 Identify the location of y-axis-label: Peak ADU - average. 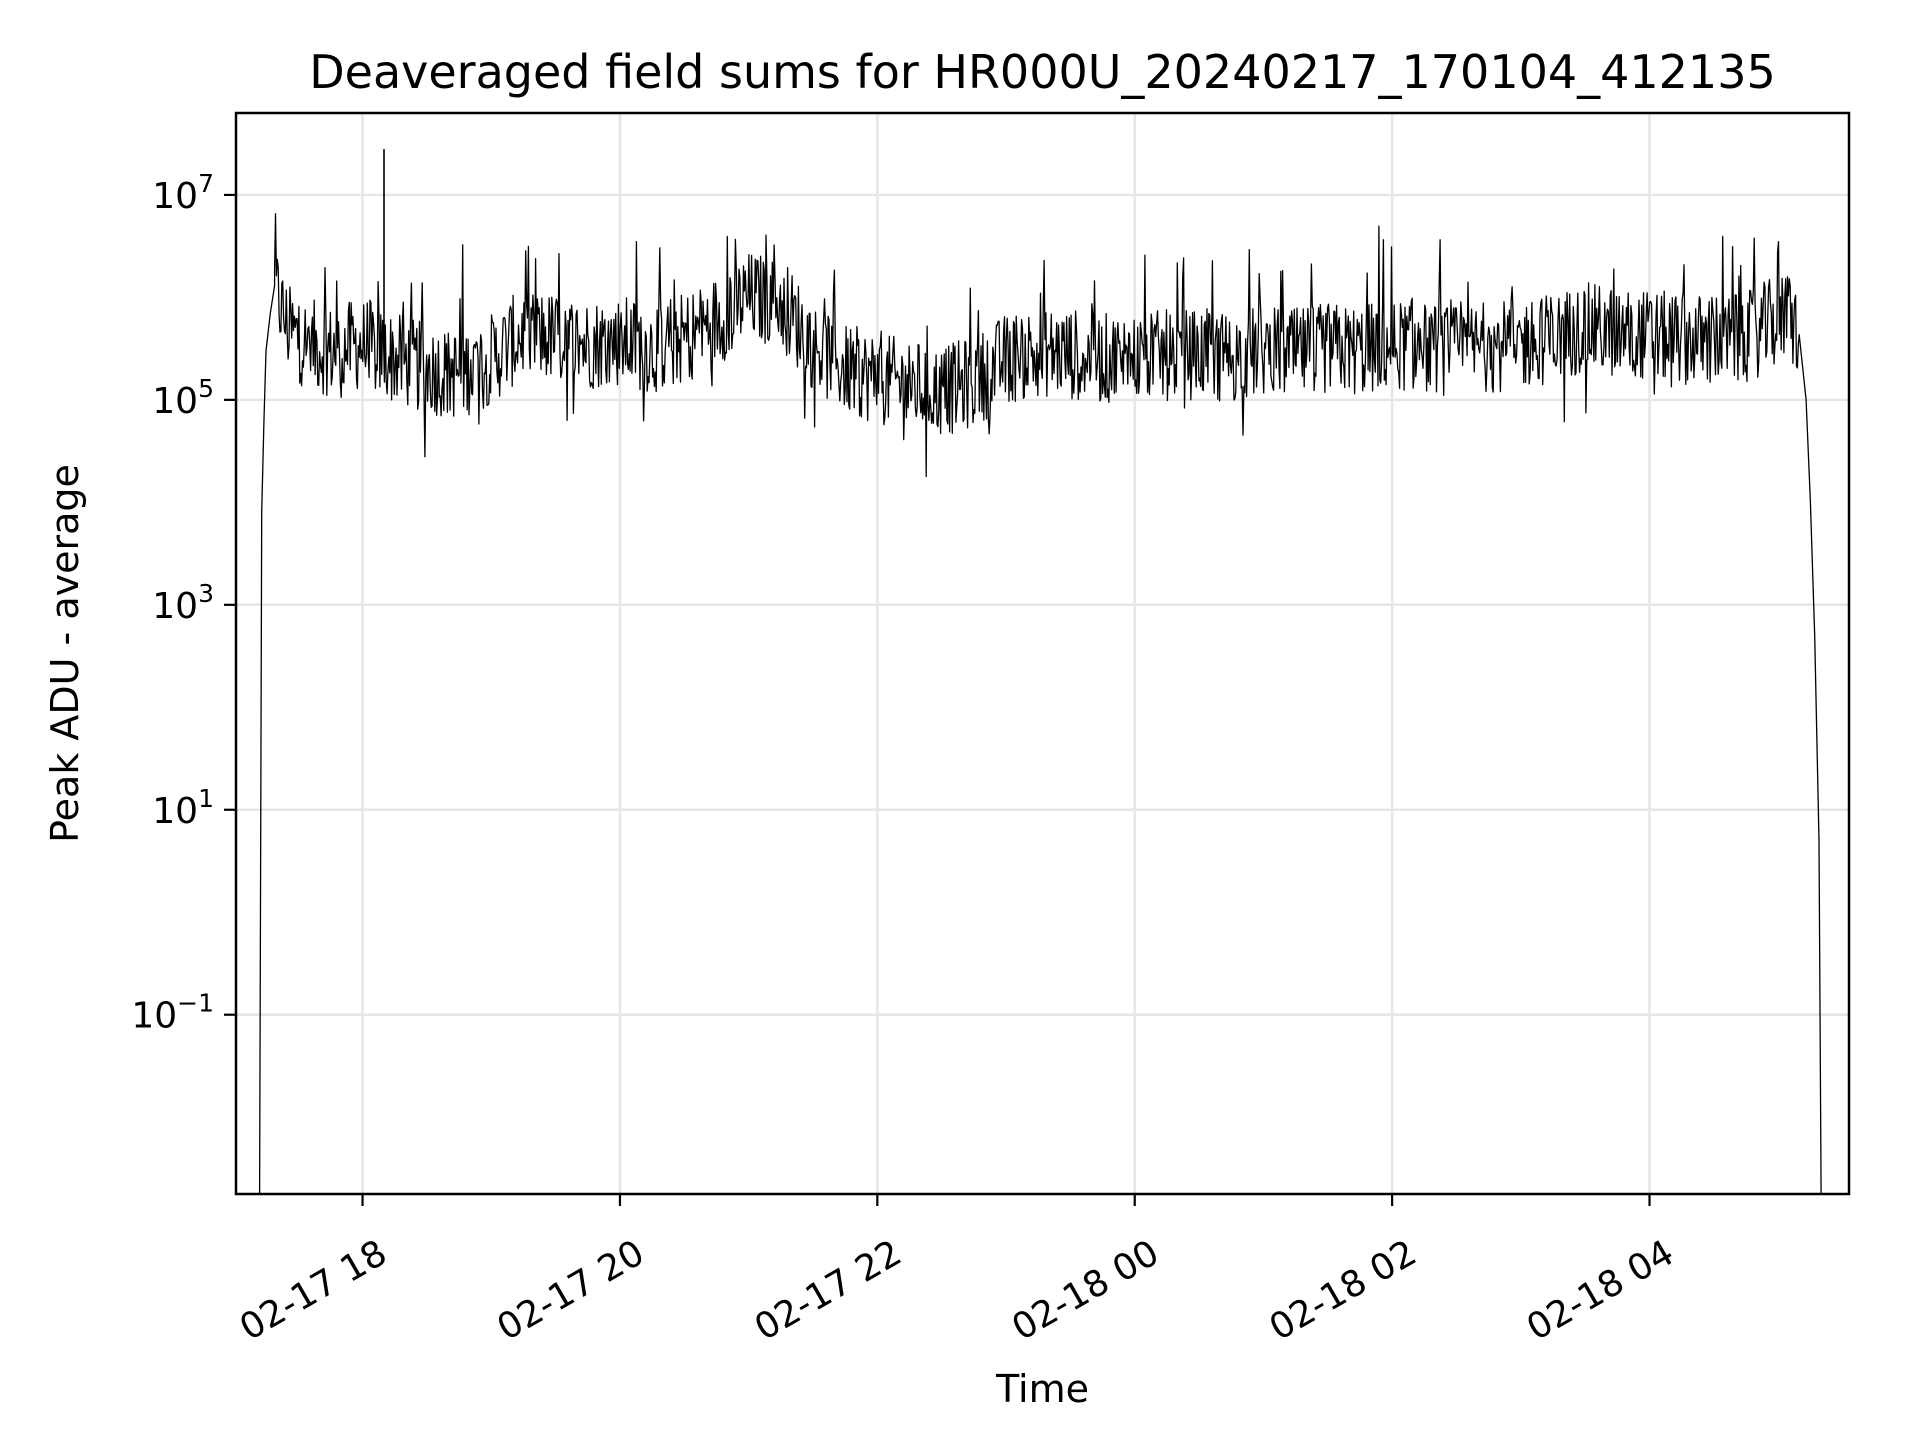
(65, 653).